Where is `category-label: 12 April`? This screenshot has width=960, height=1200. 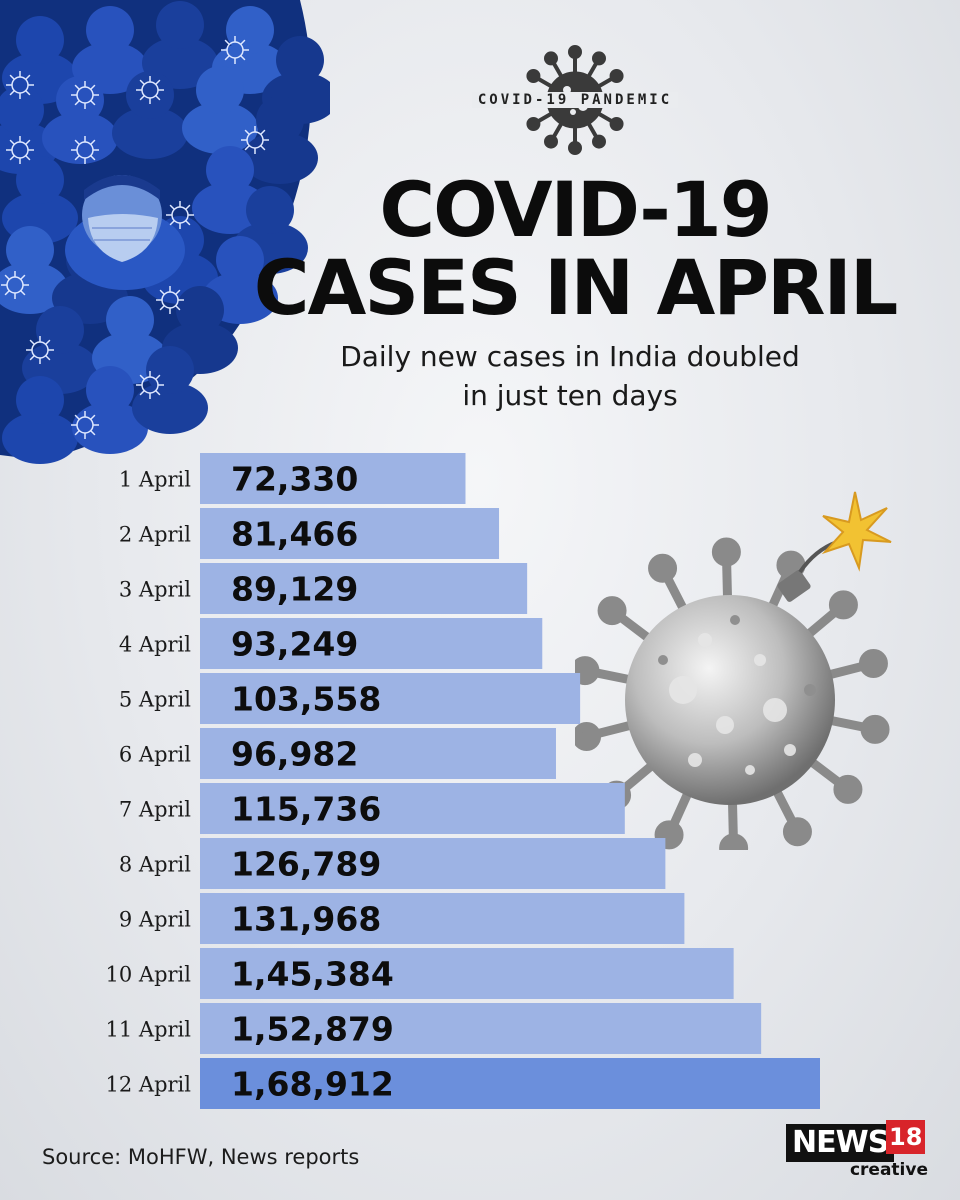
category-label: 12 April is located at coordinates (149, 1085).